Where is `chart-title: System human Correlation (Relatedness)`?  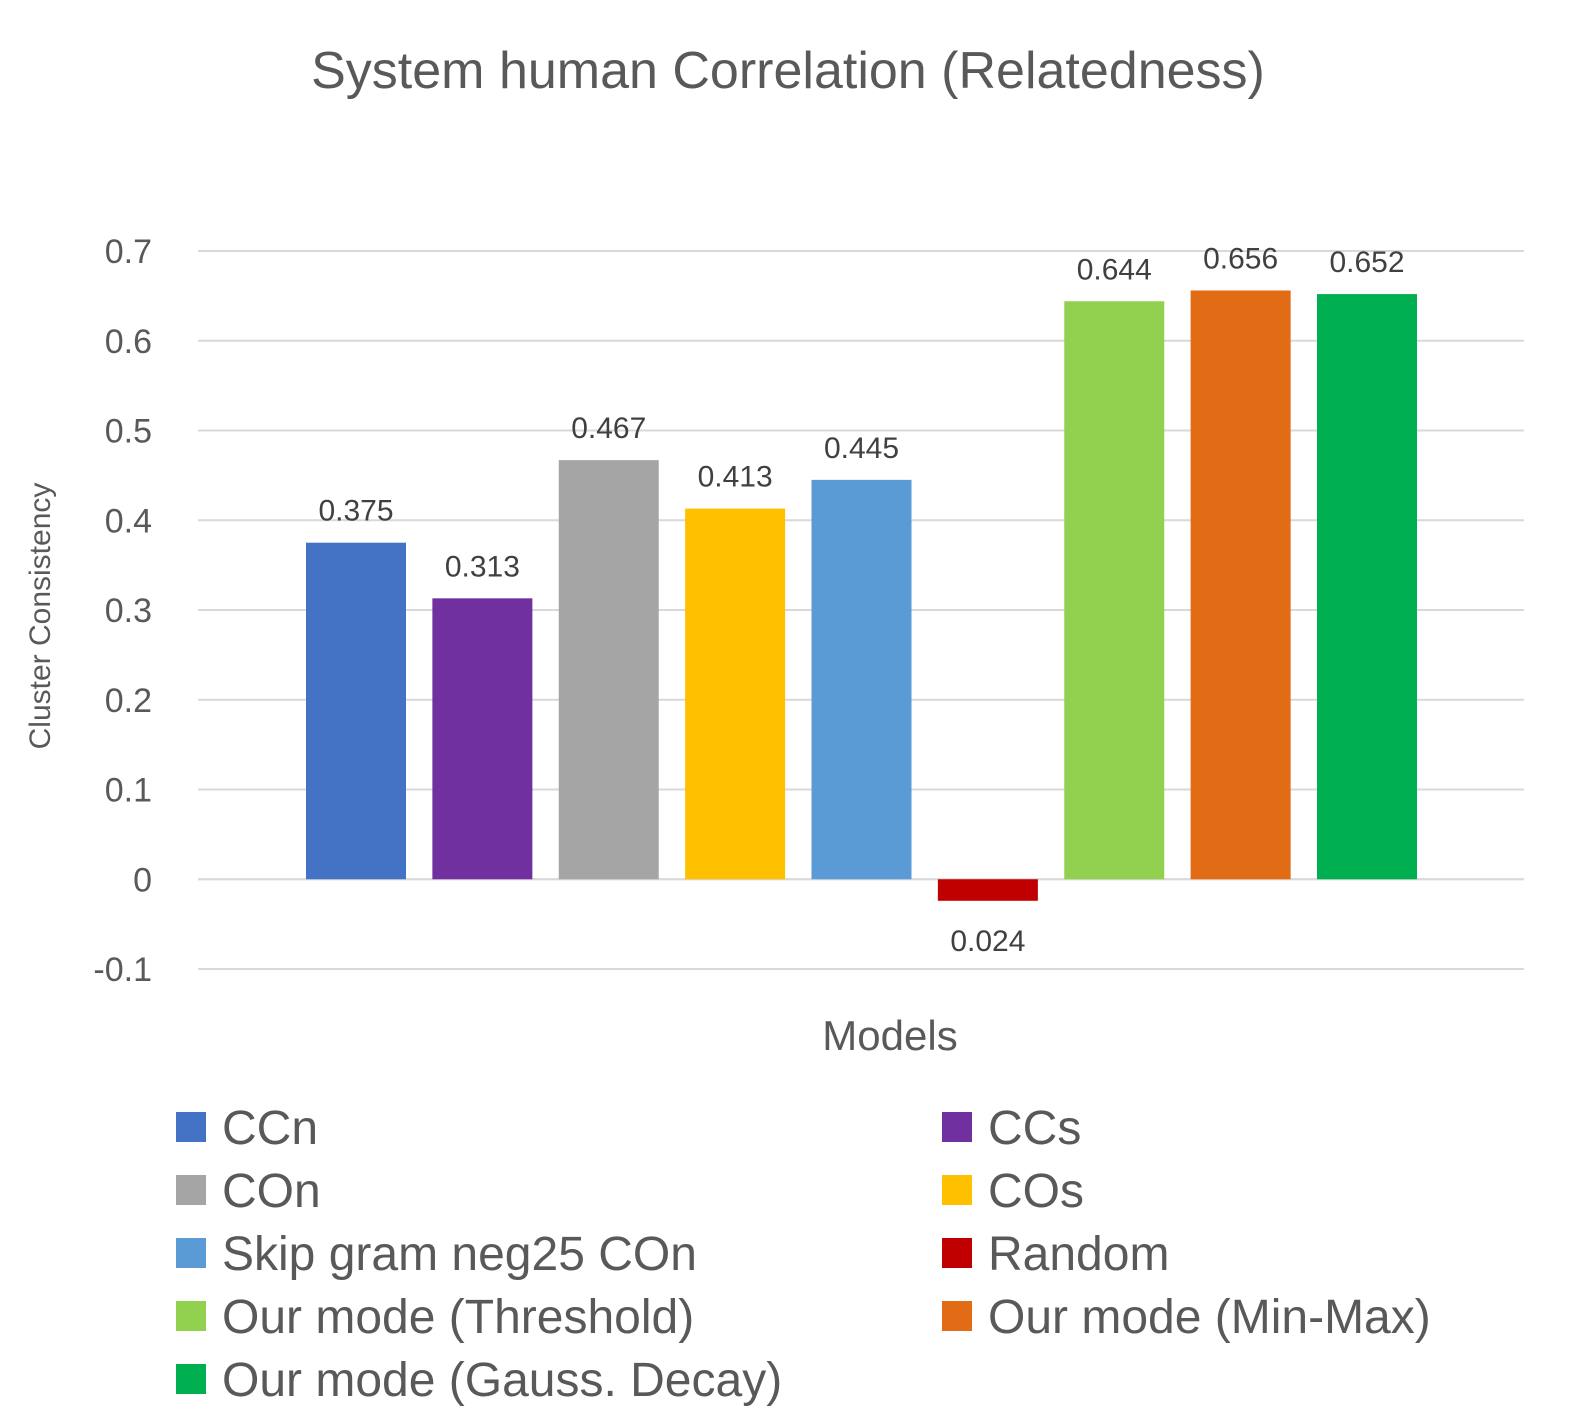 chart-title: System human Correlation (Relatedness) is located at coordinates (788, 71).